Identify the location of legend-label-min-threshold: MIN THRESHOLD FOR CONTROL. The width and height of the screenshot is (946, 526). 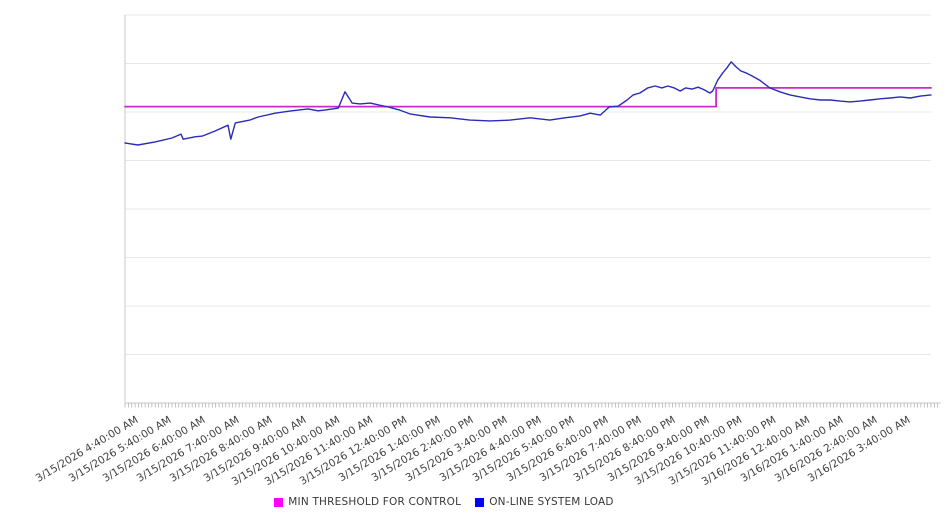
(375, 502).